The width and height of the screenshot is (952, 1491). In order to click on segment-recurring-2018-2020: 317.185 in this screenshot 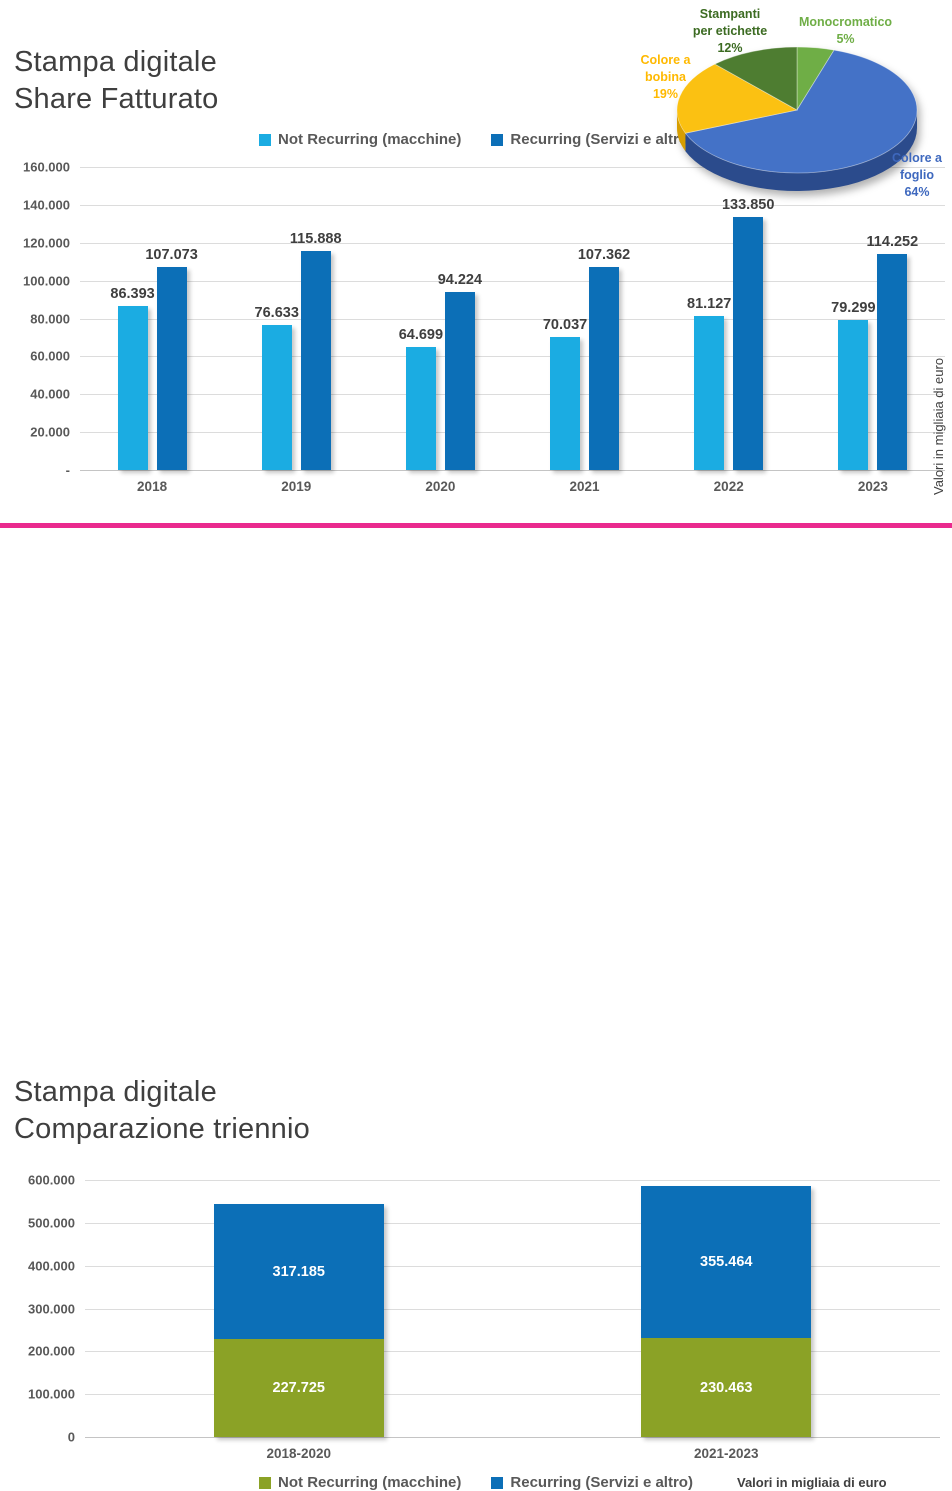, I will do `click(298, 1271)`.